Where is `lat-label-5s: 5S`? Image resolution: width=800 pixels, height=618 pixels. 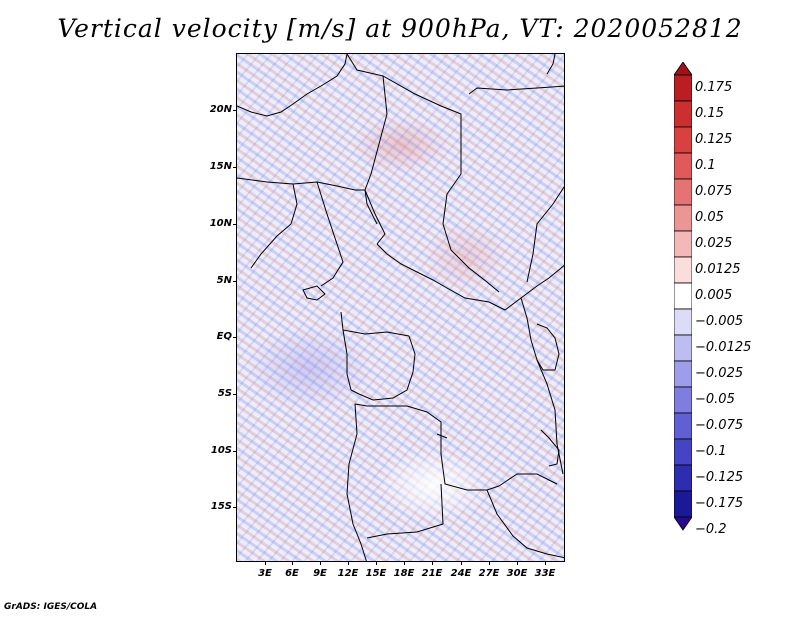 lat-label-5s: 5S is located at coordinates (224, 393).